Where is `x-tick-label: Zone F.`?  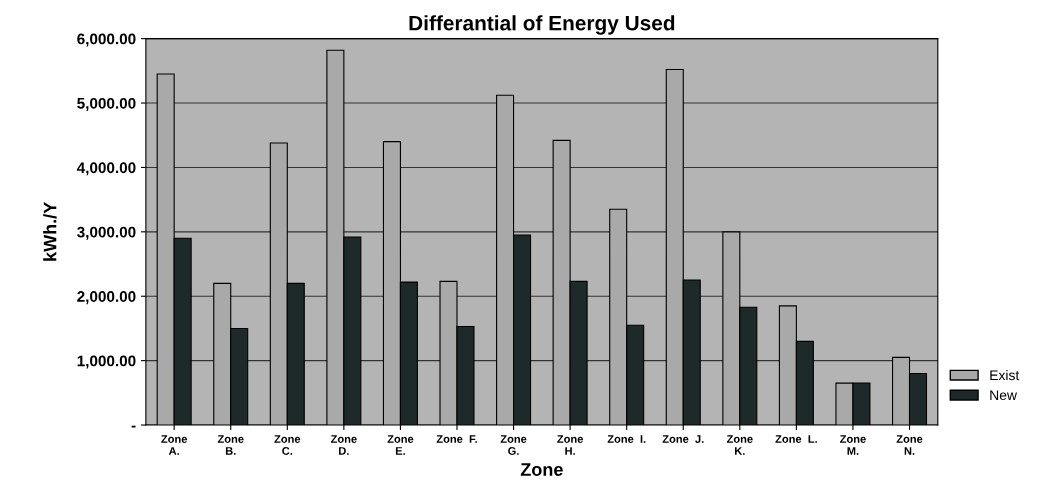
x-tick-label: Zone F. is located at coordinates (456, 439).